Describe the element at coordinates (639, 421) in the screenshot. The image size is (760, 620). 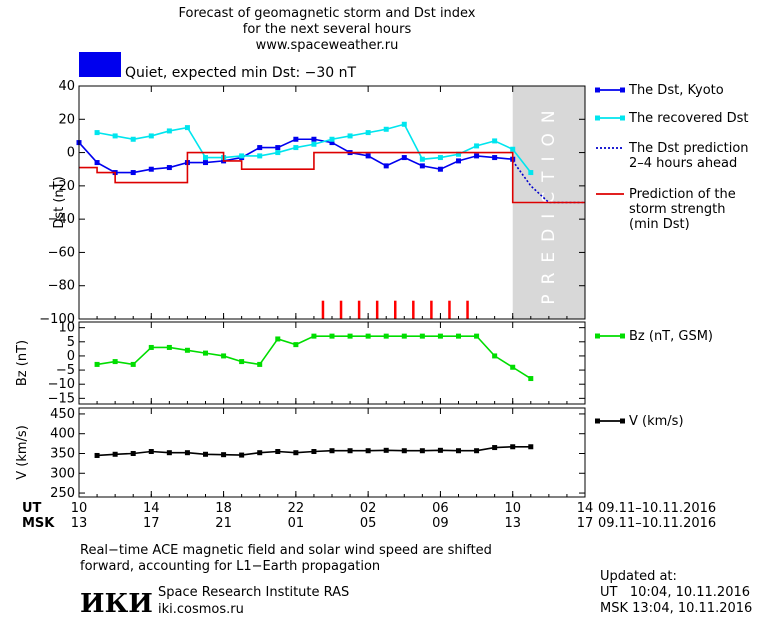
I see `v-legend: V (km/s)` at that location.